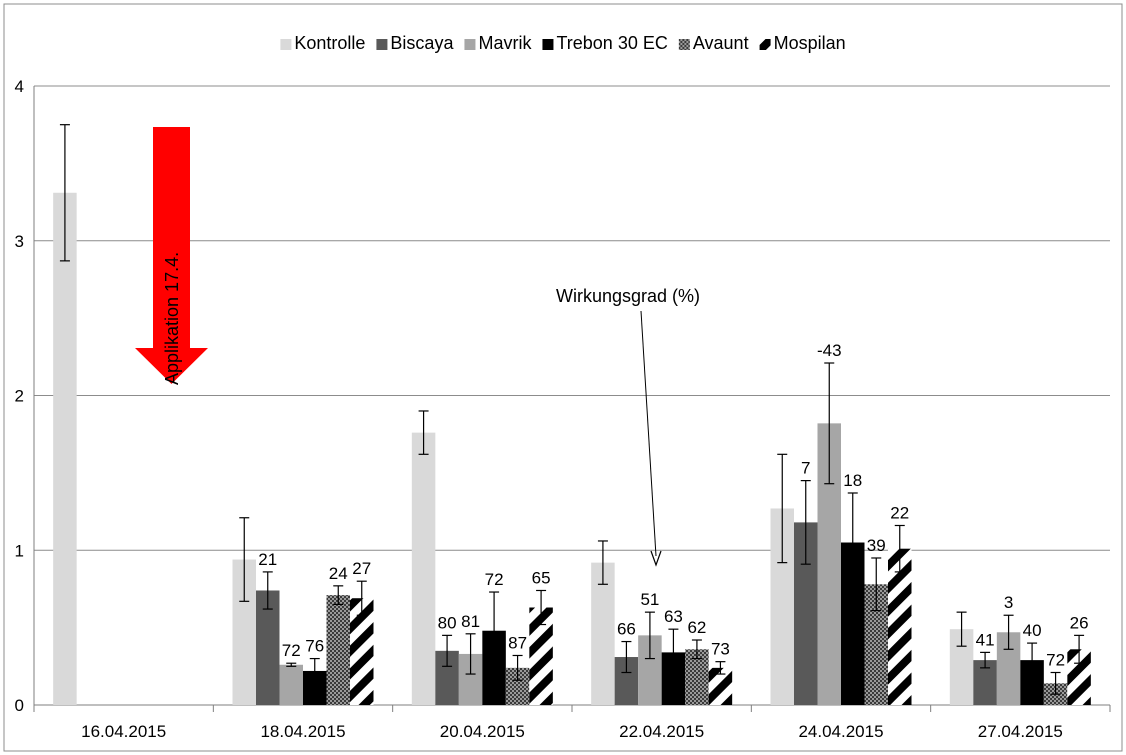 The width and height of the screenshot is (1126, 755). Describe the element at coordinates (1079, 622) in the screenshot. I see `data-label: 26` at that location.